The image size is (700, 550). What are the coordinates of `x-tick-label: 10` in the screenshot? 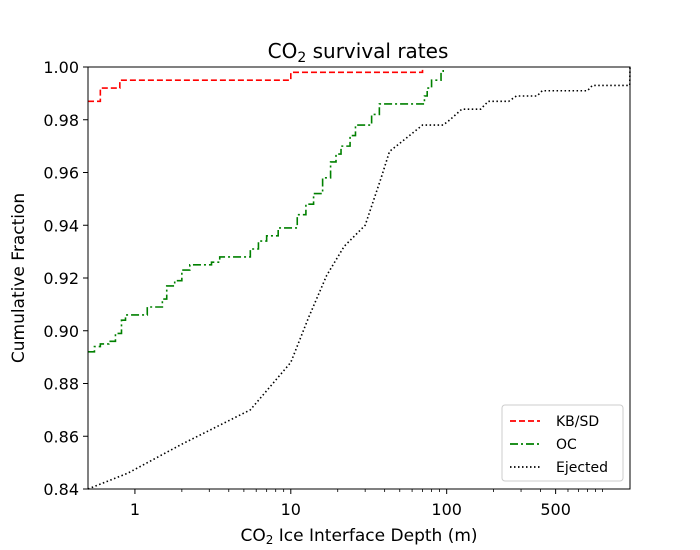 It's located at (291, 509).